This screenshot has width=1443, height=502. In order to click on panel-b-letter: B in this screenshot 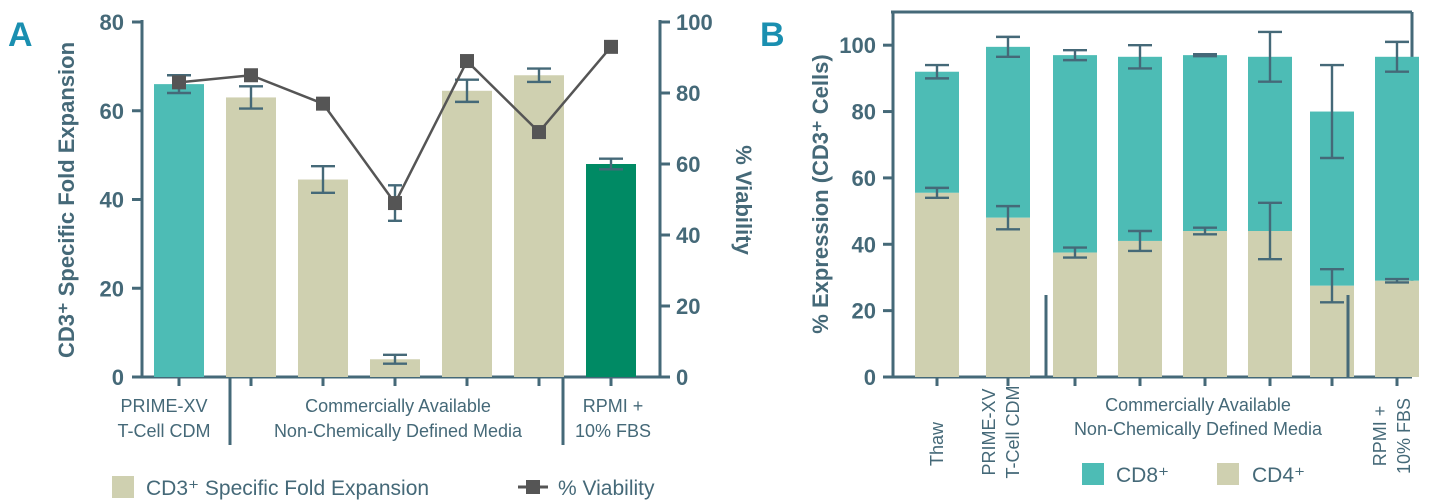, I will do `click(772, 35)`.